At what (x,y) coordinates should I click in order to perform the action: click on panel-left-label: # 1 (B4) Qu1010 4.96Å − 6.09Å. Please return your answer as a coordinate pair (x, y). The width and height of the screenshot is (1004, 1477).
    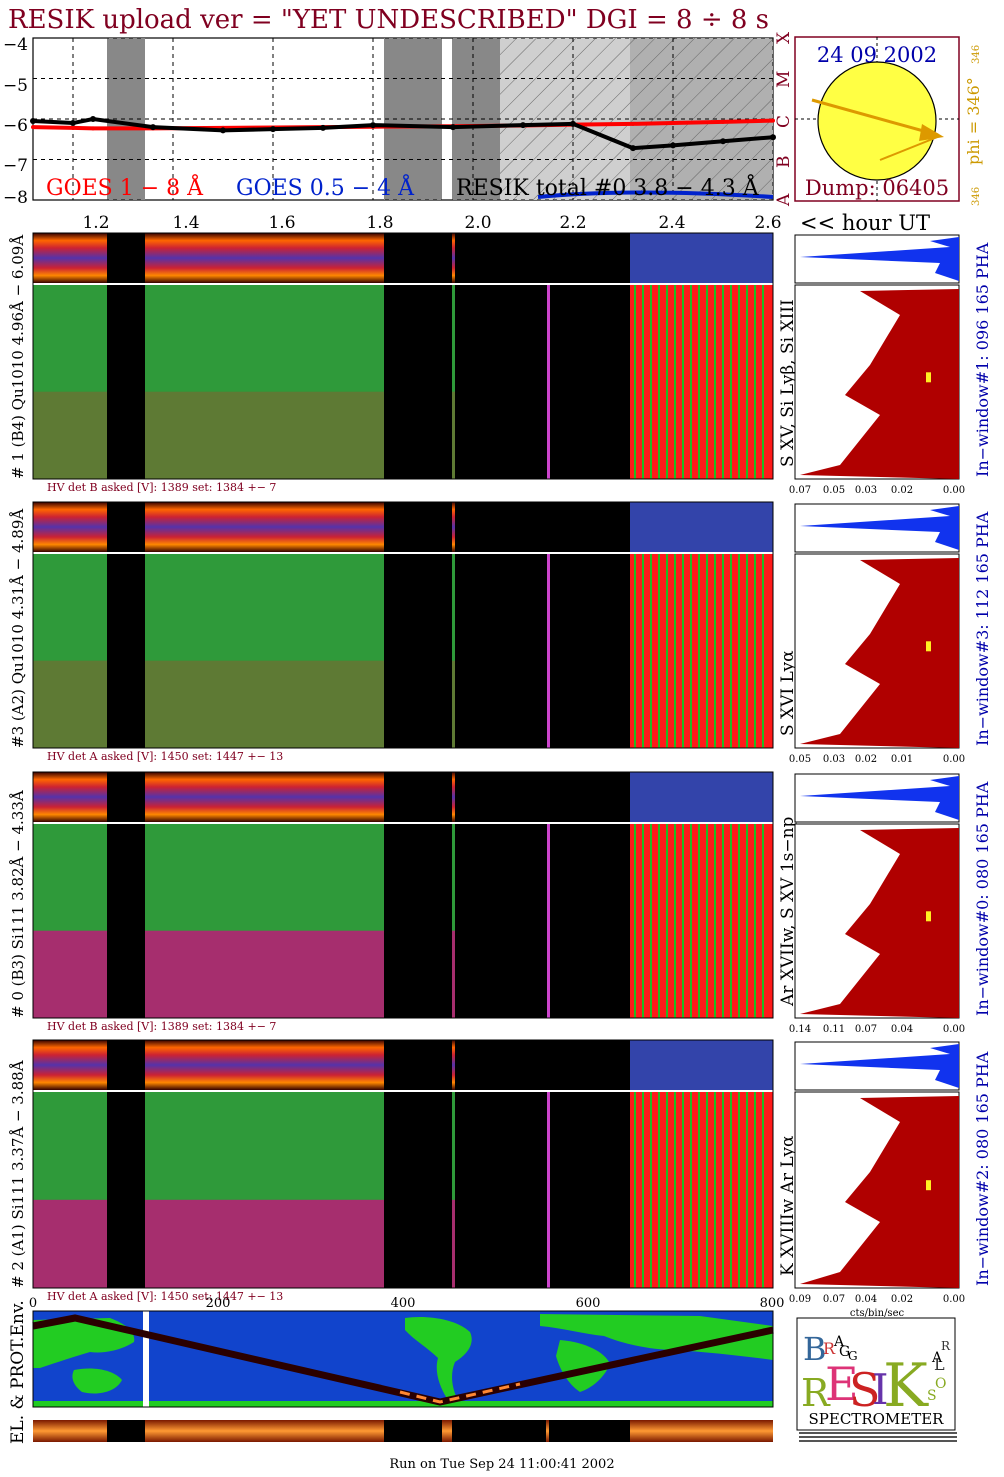
    Looking at the image, I should click on (18, 357).